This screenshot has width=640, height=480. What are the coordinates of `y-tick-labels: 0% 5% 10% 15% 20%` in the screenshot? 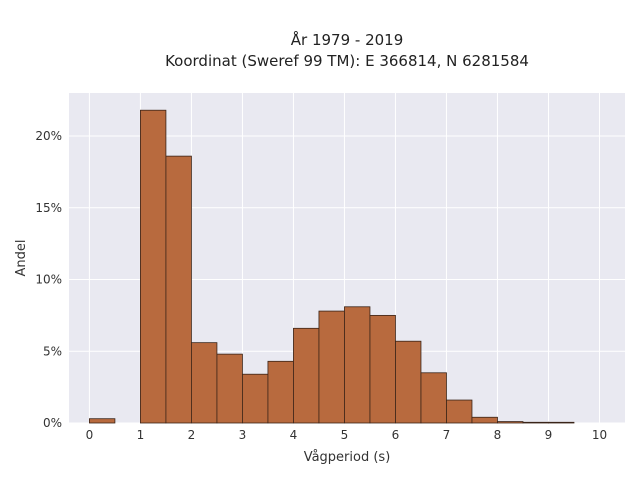 It's located at (48, 279).